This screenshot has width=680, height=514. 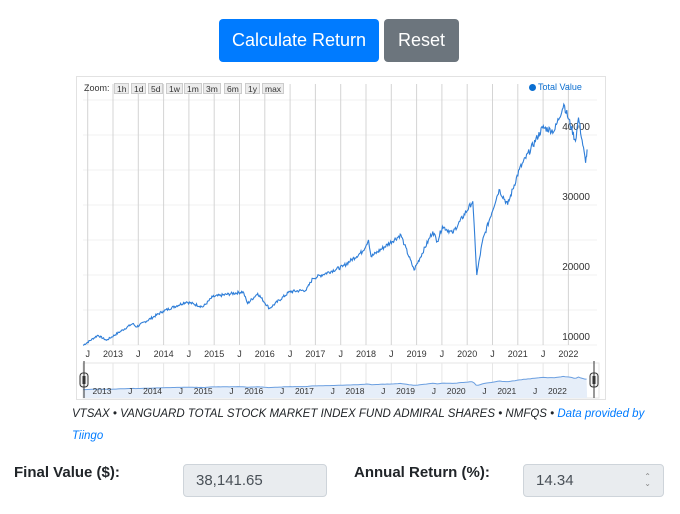 I want to click on legend-dot-icon, so click(x=532, y=87).